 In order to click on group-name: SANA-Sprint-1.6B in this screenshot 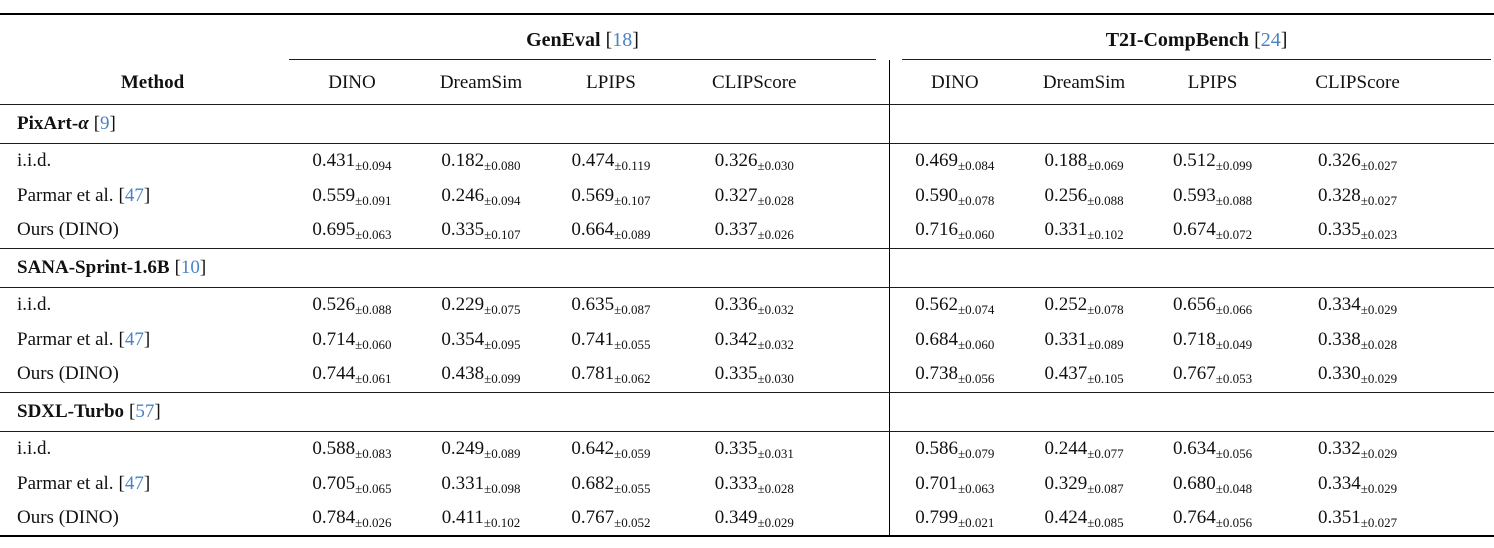, I will do `click(93, 267)`.